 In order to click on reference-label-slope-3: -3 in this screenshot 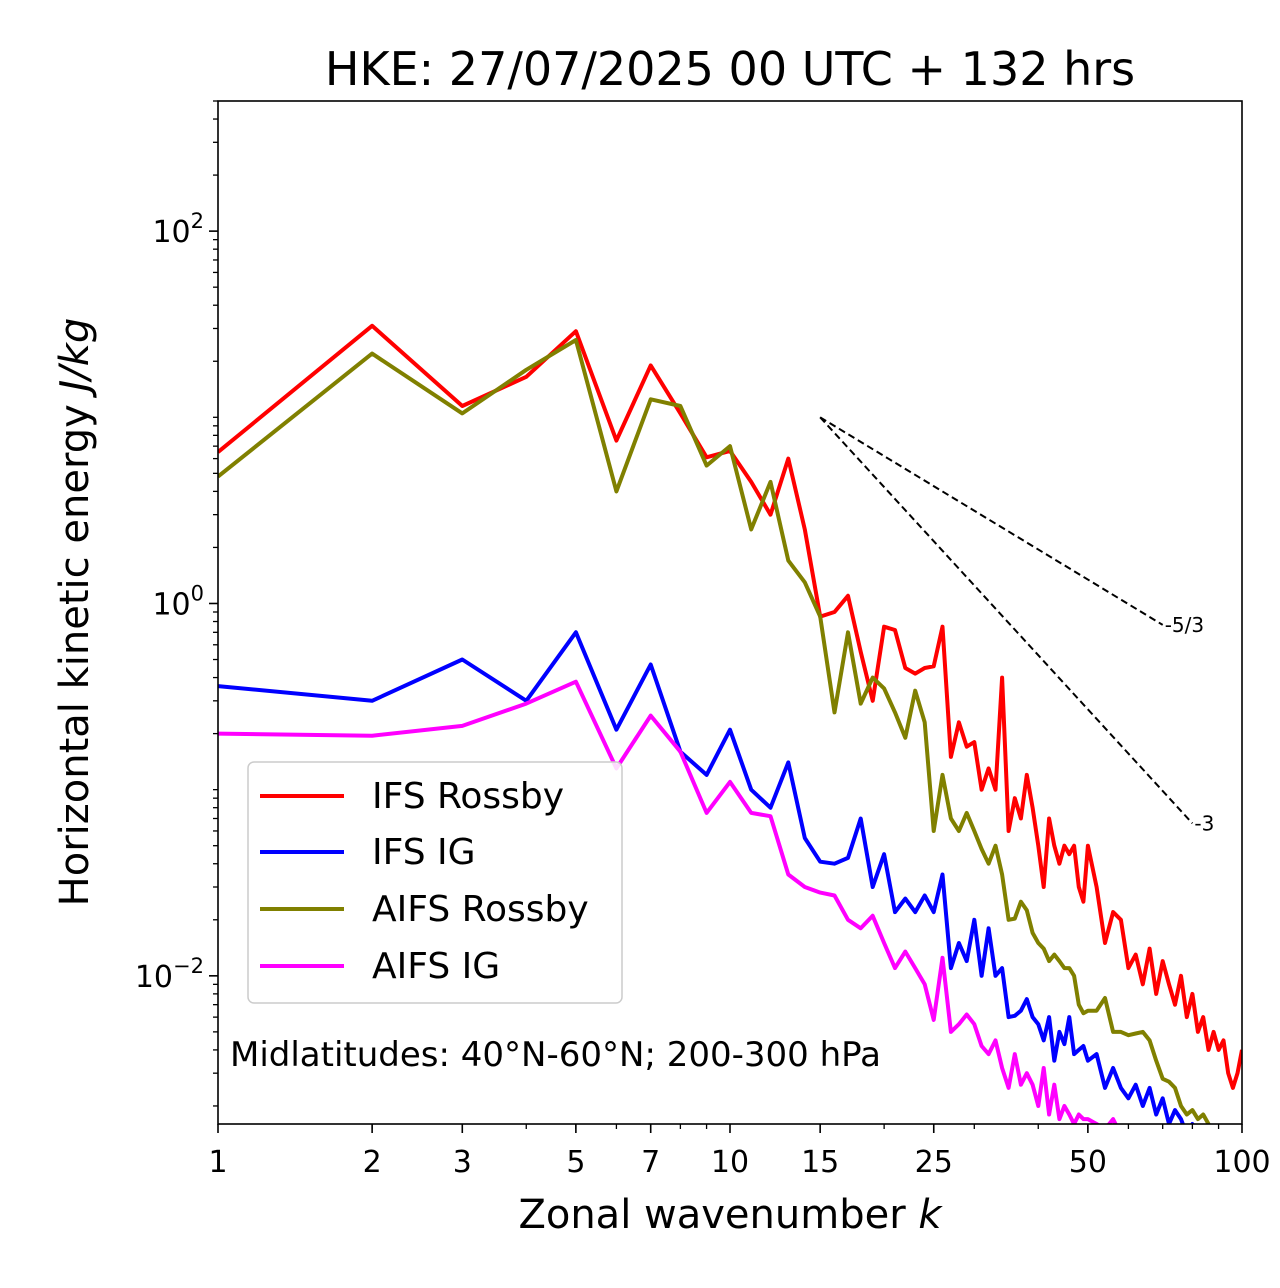, I will do `click(1204, 823)`.